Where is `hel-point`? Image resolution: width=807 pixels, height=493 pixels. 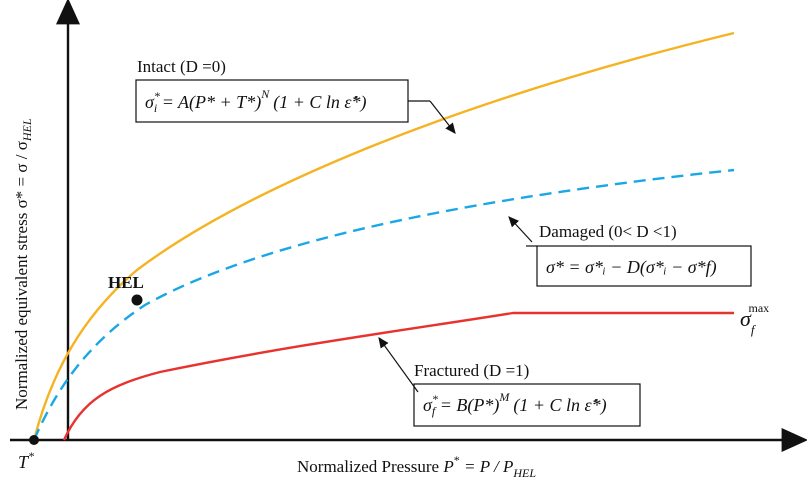 hel-point is located at coordinates (137, 300).